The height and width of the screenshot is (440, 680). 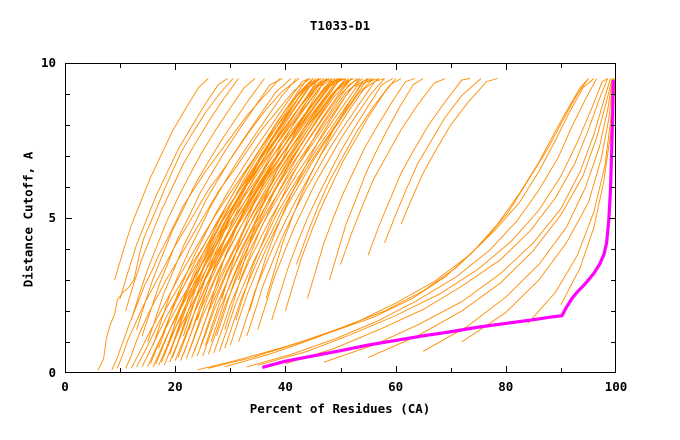 I want to click on y-tick-label: 10, so click(x=48, y=62).